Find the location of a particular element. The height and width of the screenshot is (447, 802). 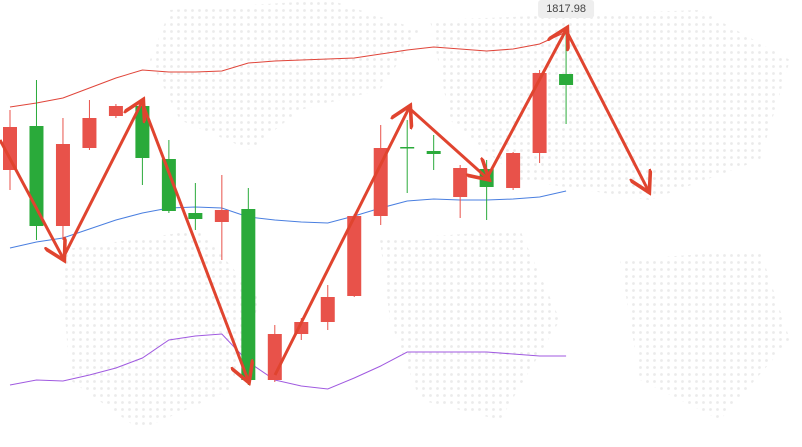

price-annotation: 1817.98 is located at coordinates (566, 9).